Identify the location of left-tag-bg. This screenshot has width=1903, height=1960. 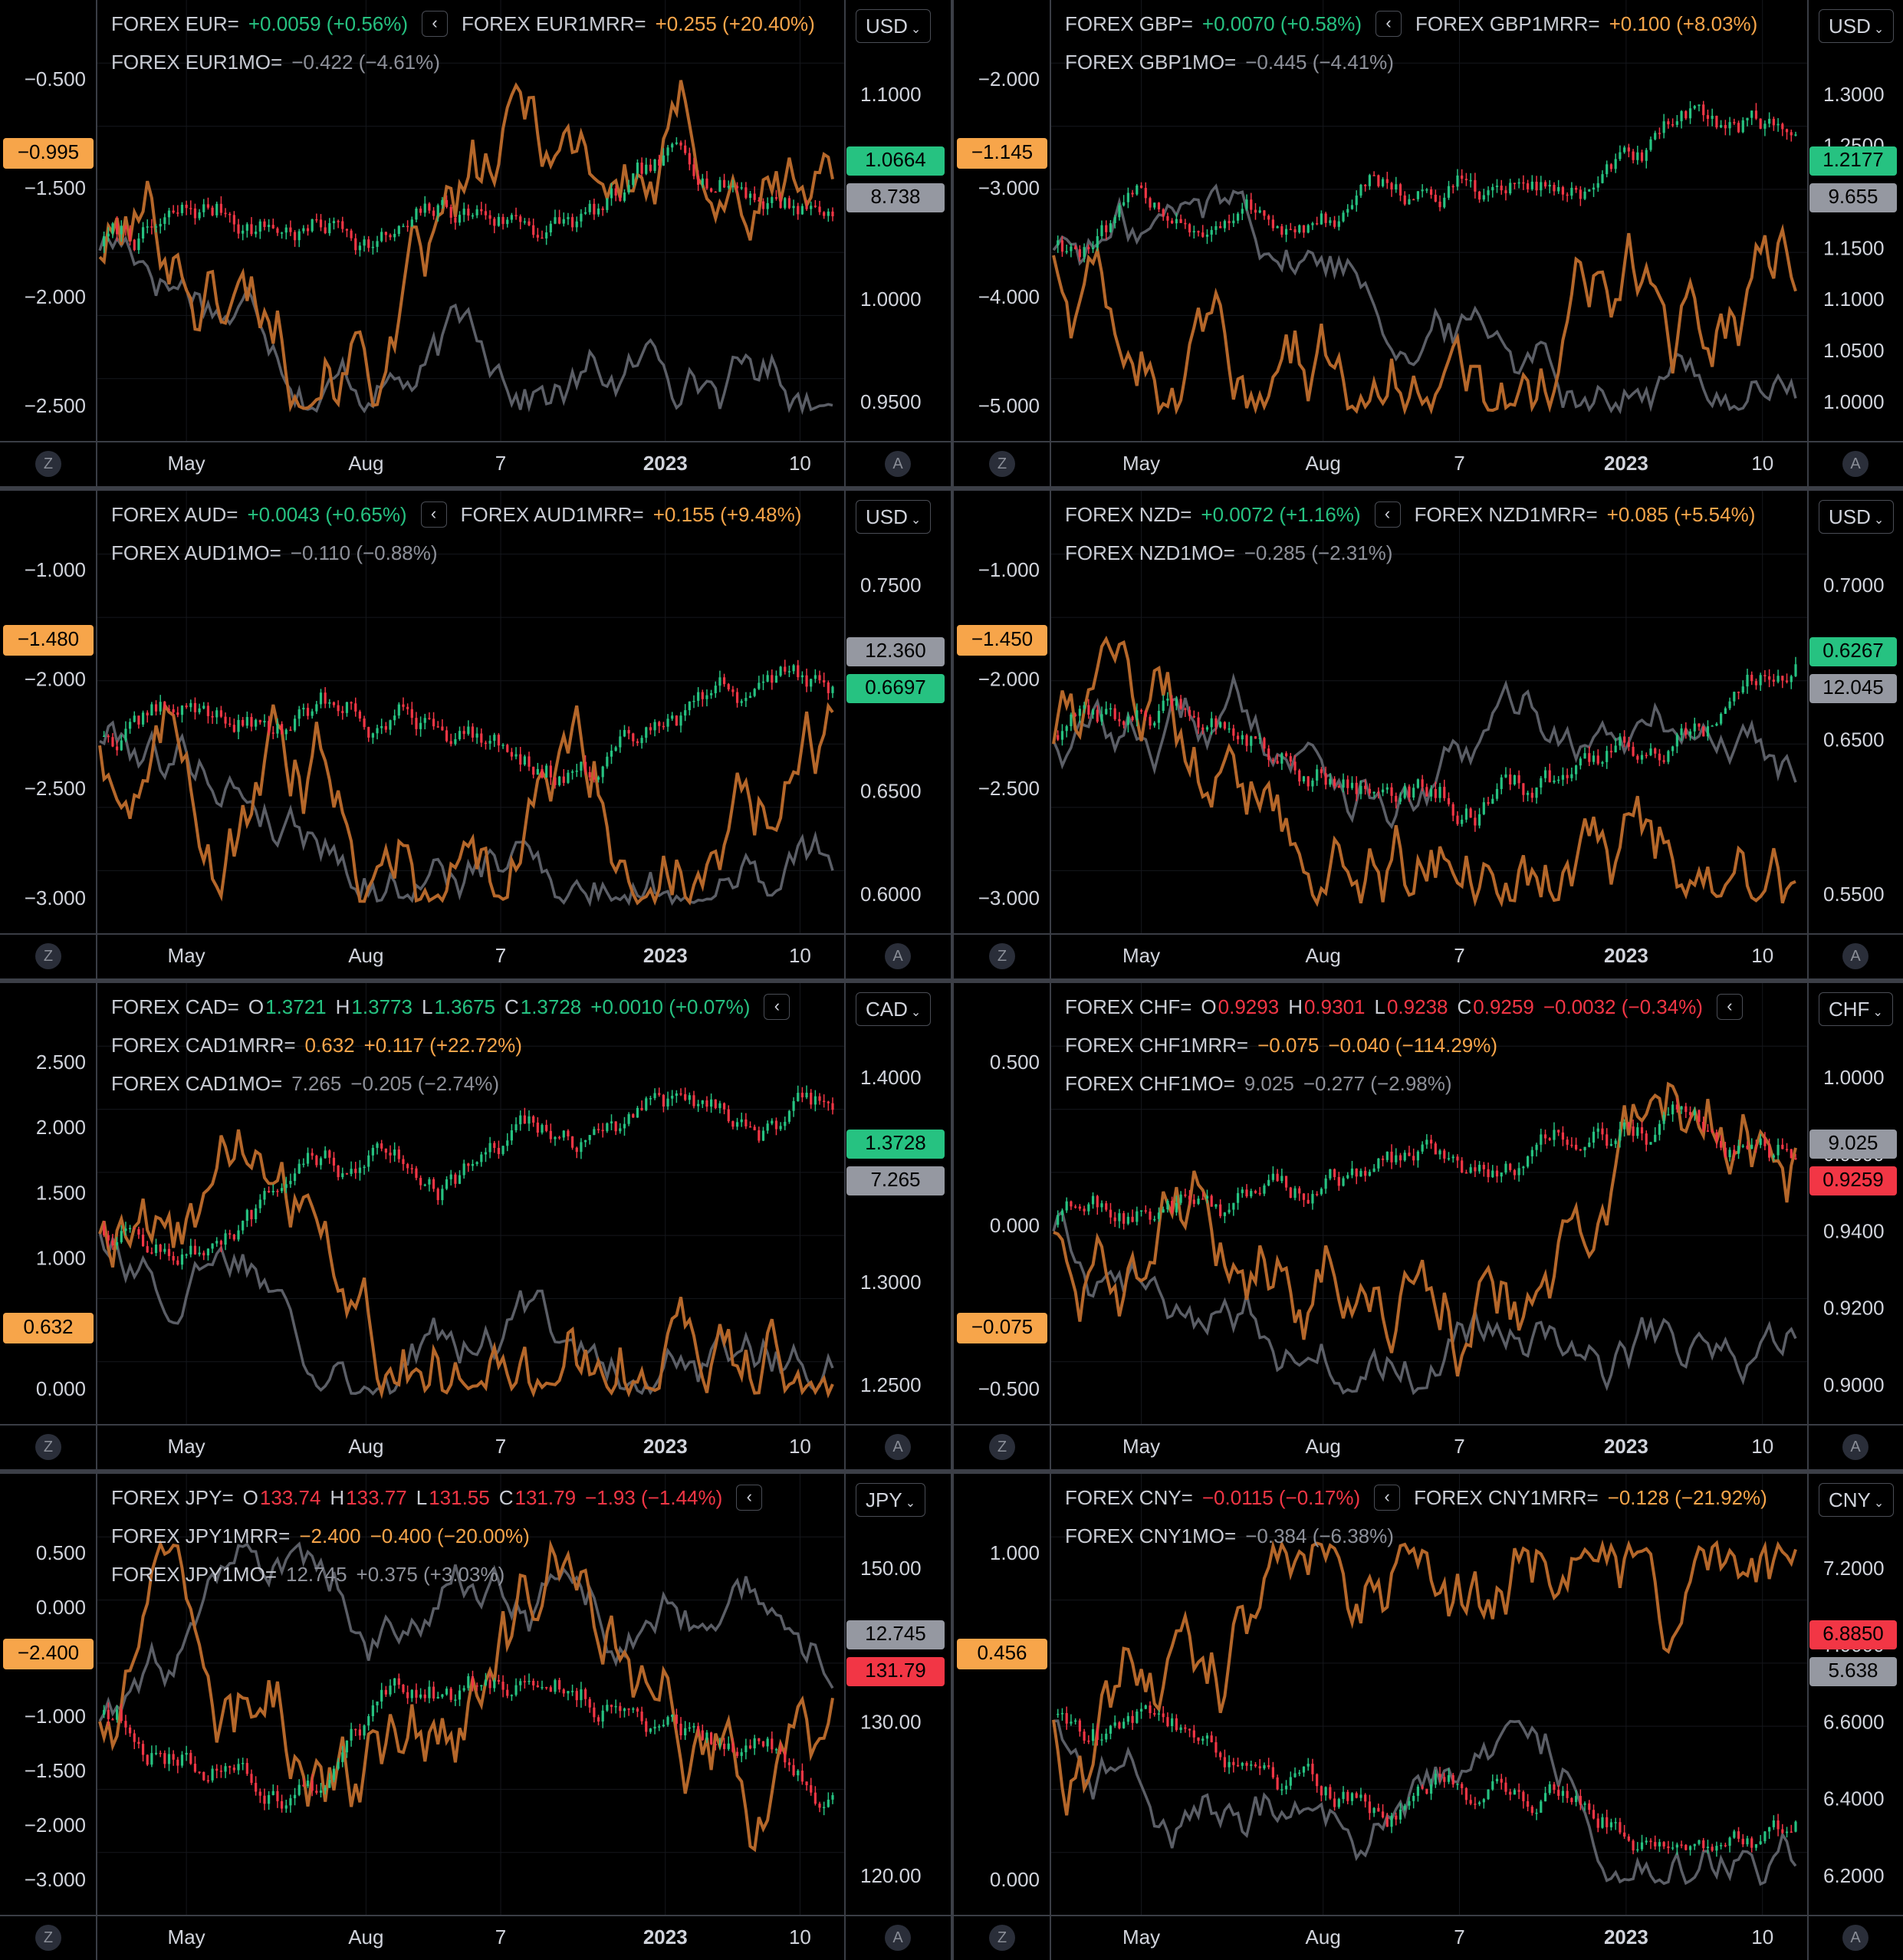
(1002, 640).